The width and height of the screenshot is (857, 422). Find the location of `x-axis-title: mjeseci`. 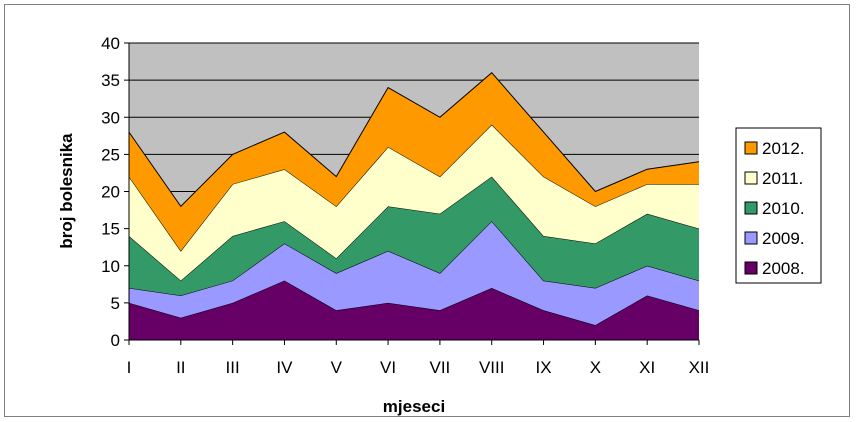

x-axis-title: mjeseci is located at coordinates (414, 406).